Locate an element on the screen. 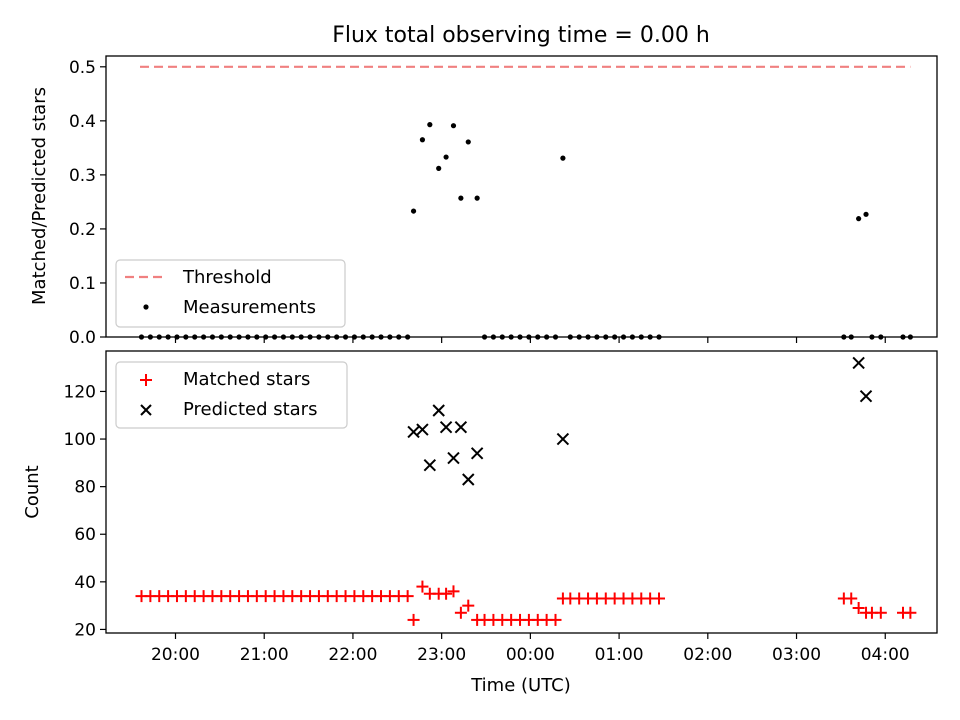  measurements-legend-swatch is located at coordinates (146, 307).